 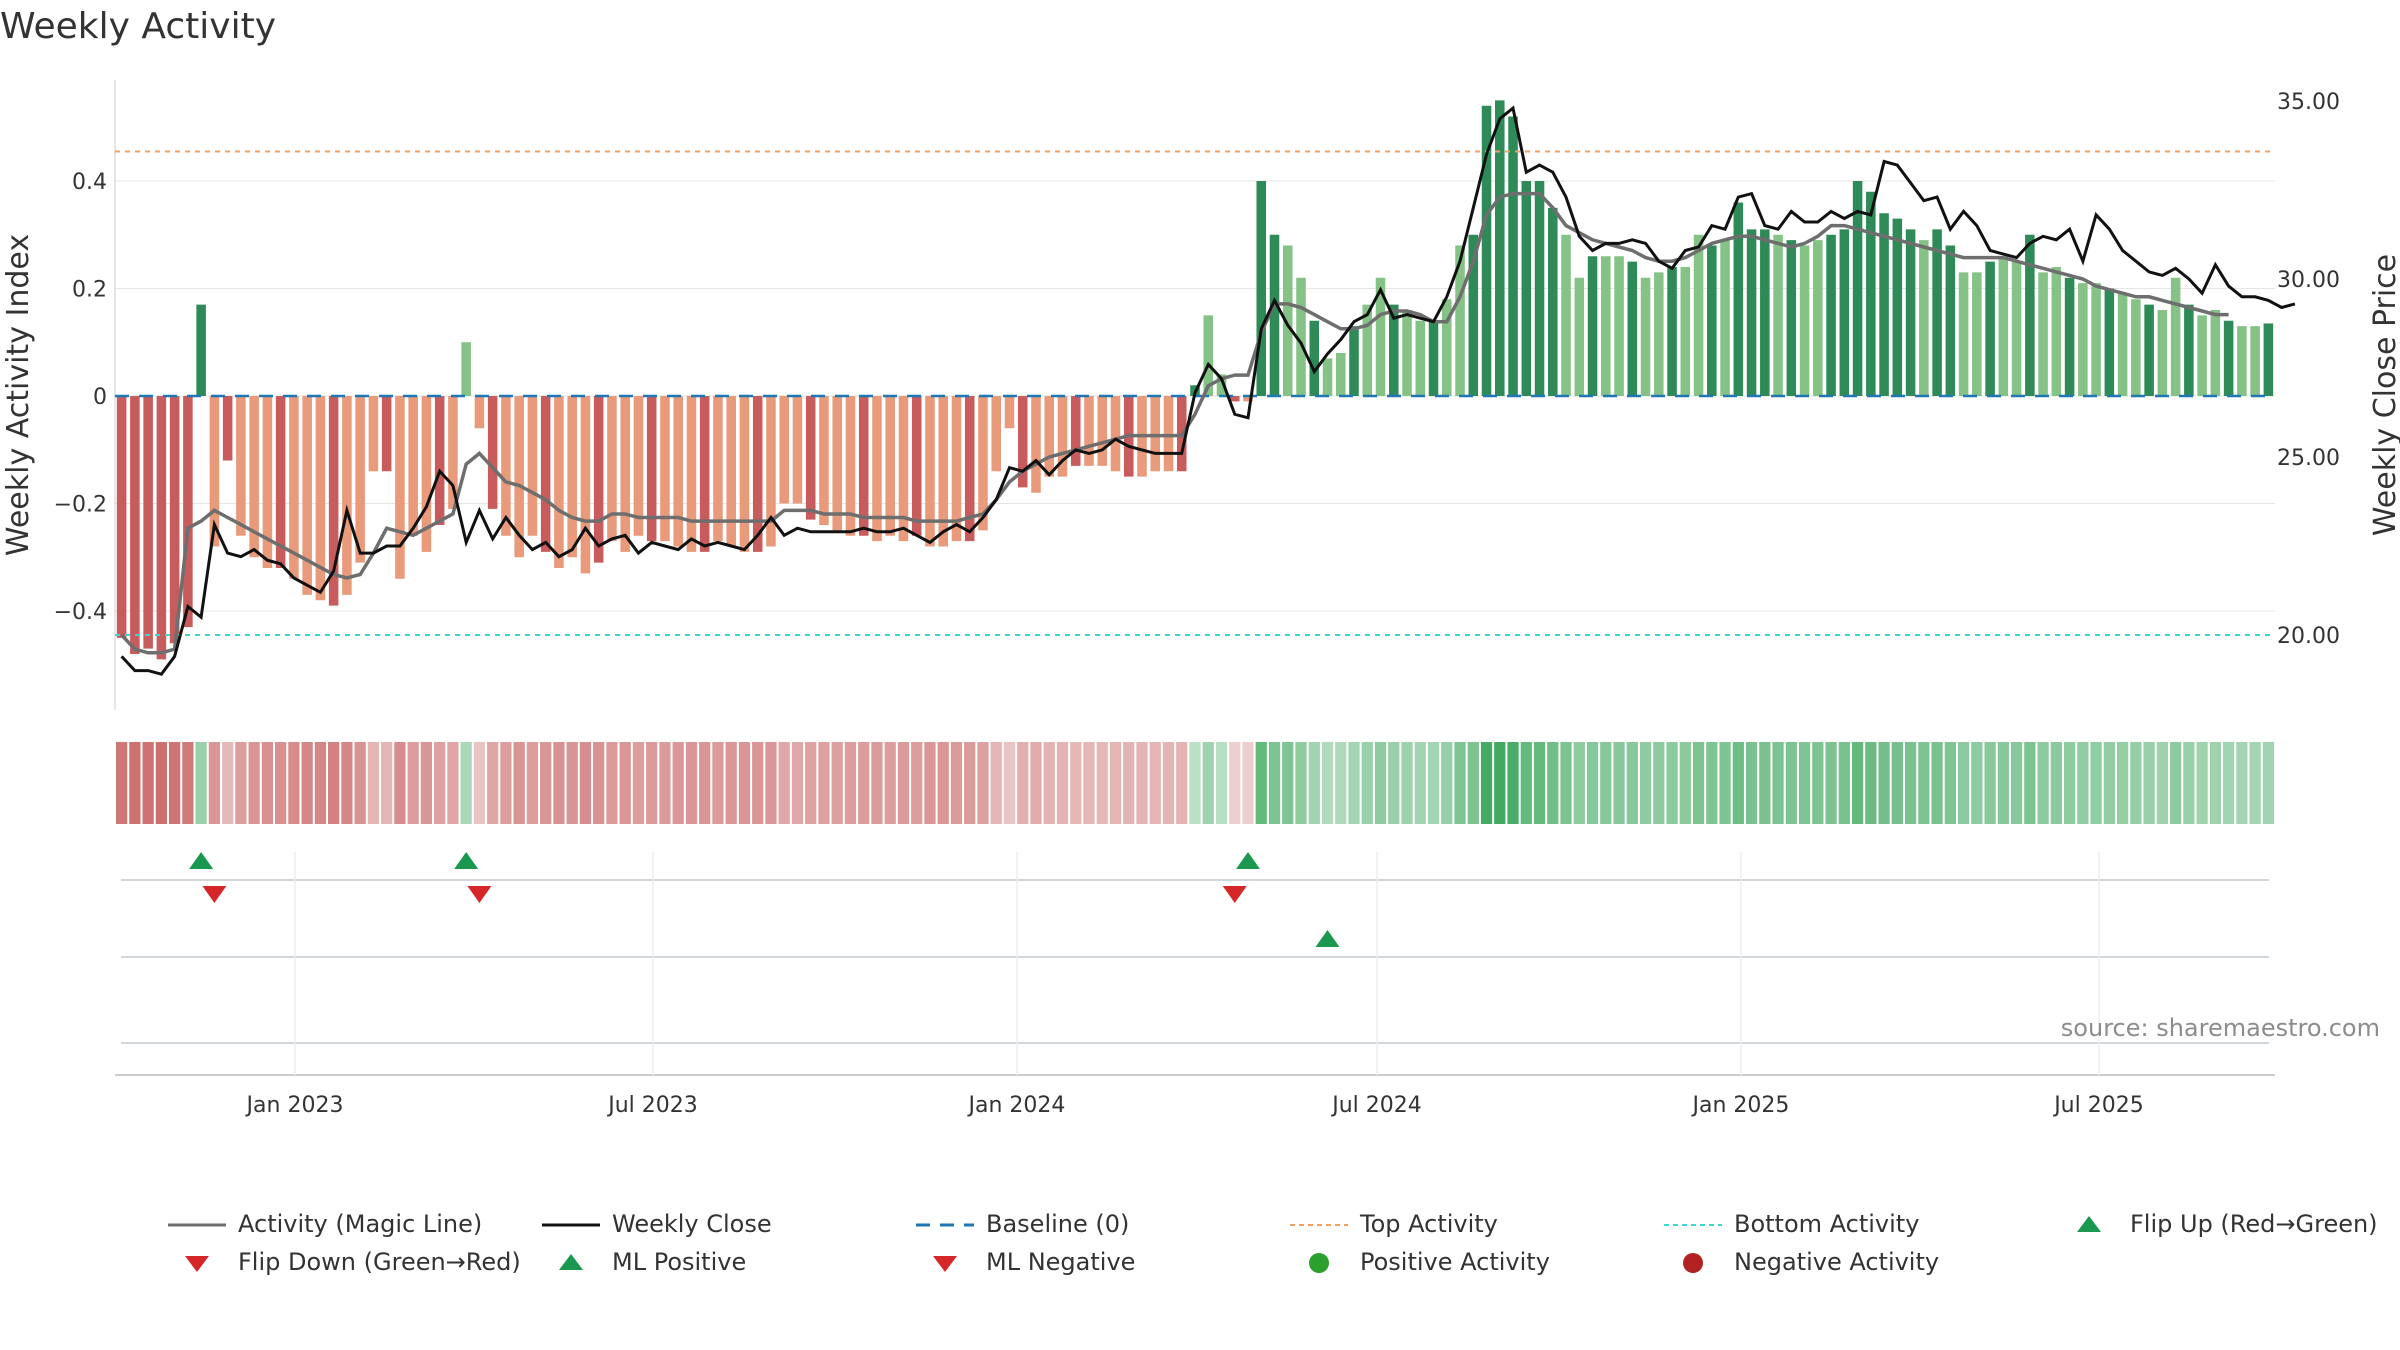 I want to click on legend-label: Flip Up (Red→Green), so click(x=2254, y=1224).